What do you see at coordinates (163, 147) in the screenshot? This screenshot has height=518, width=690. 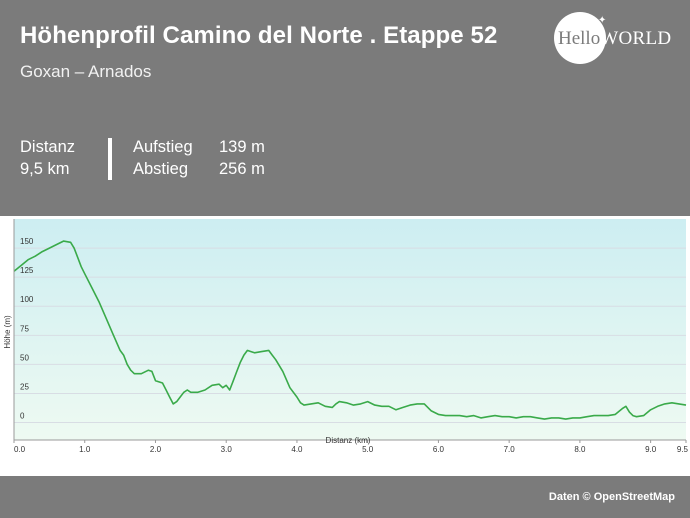 I see `ascent-label: Aufstieg` at bounding box center [163, 147].